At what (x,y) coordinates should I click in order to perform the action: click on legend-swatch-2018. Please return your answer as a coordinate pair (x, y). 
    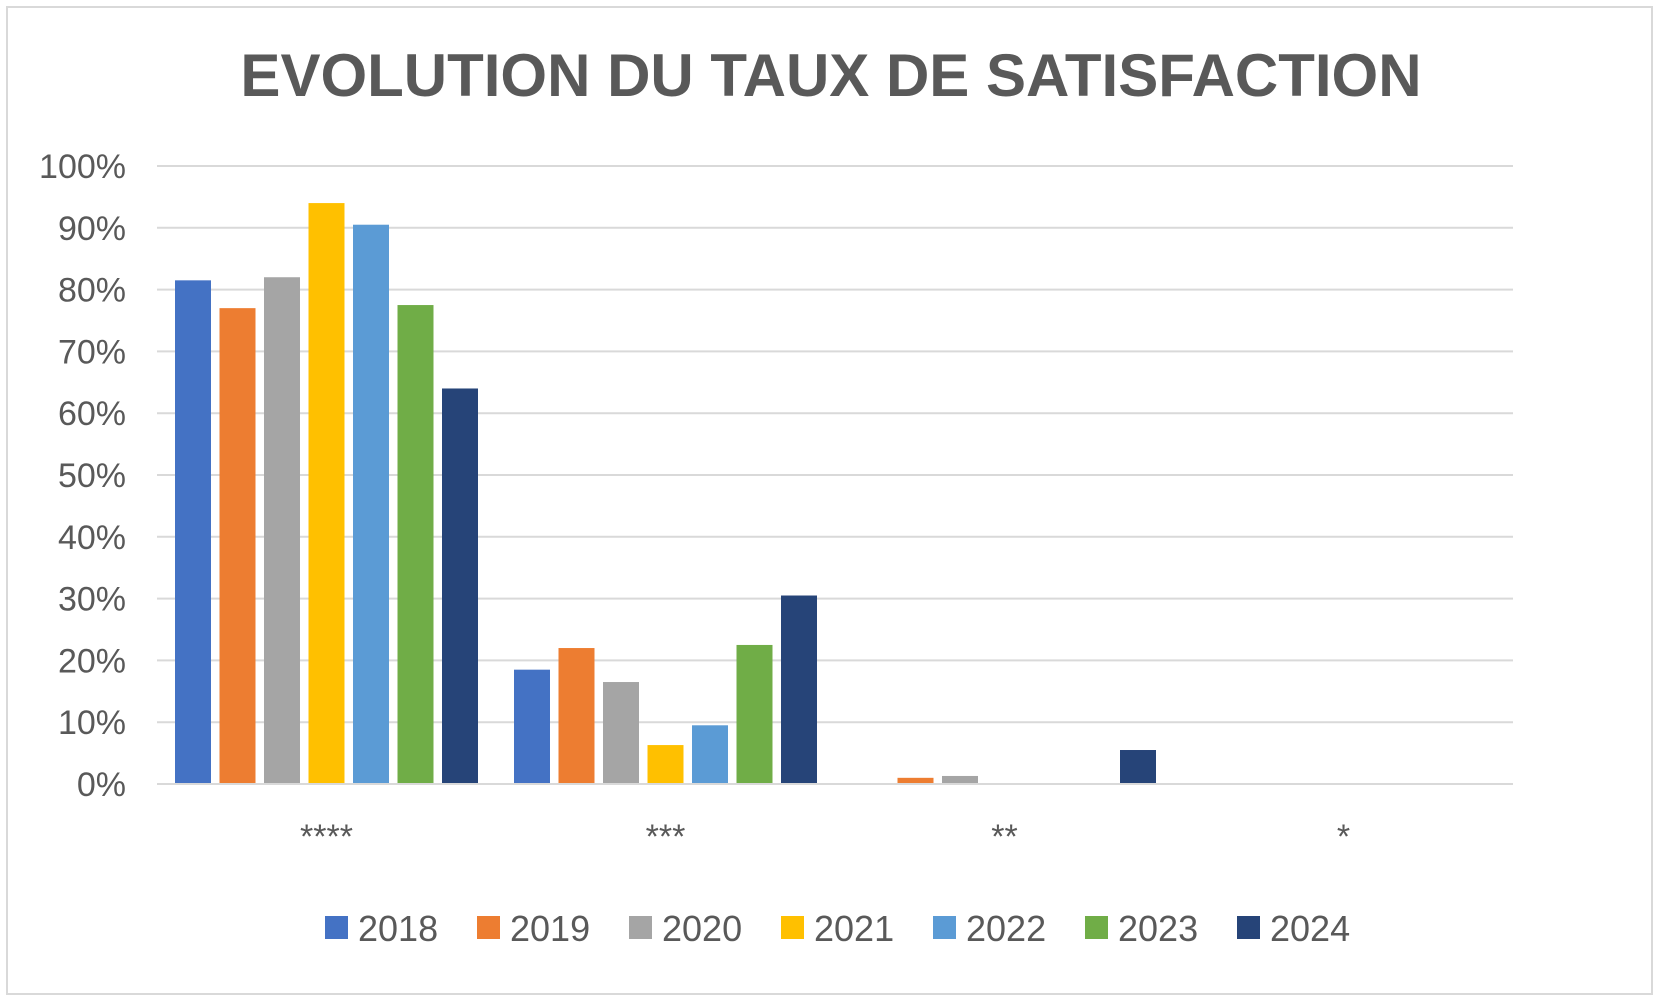
    Looking at the image, I should click on (336, 927).